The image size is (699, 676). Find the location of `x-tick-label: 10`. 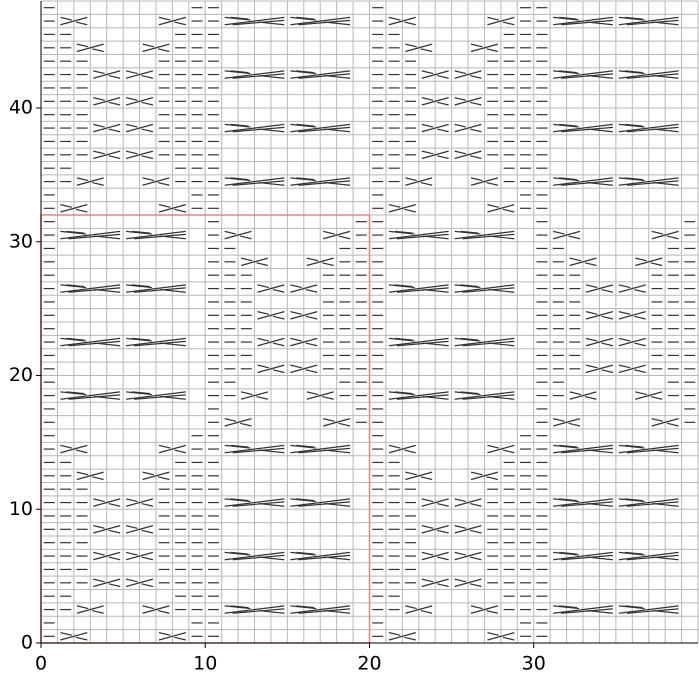

x-tick-label: 10 is located at coordinates (205, 664).